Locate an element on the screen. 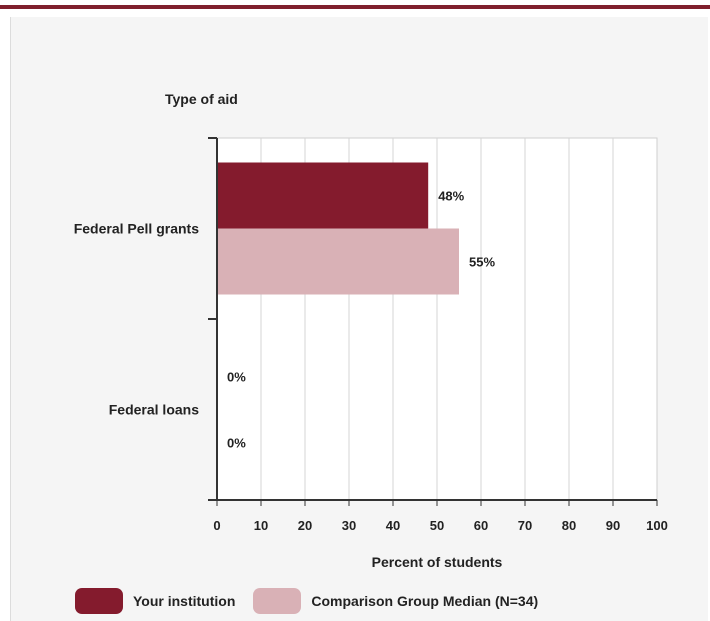 This screenshot has height=621, width=710. data-label: 48% is located at coordinates (451, 196).